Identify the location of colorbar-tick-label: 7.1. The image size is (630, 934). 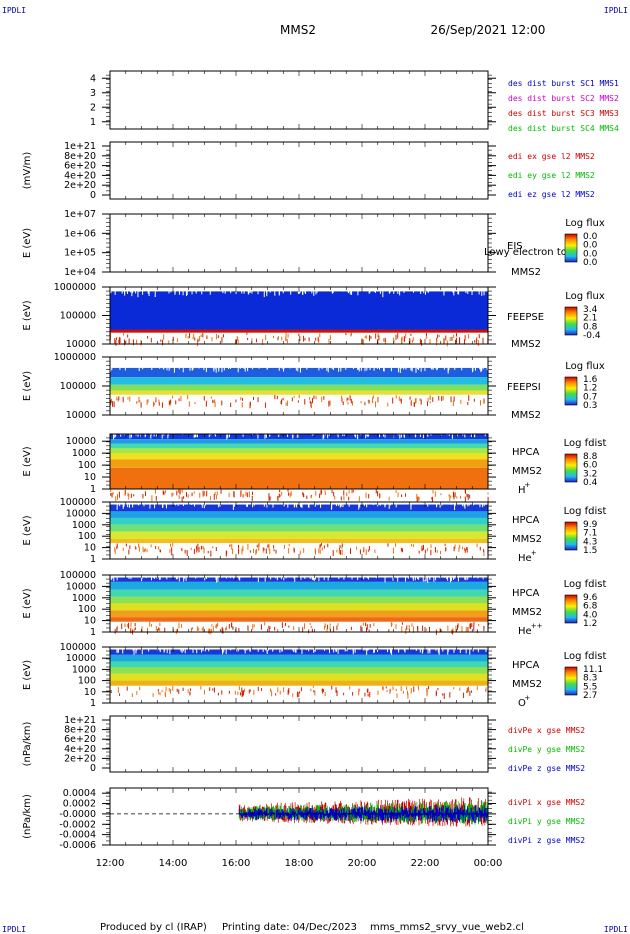
(590, 534).